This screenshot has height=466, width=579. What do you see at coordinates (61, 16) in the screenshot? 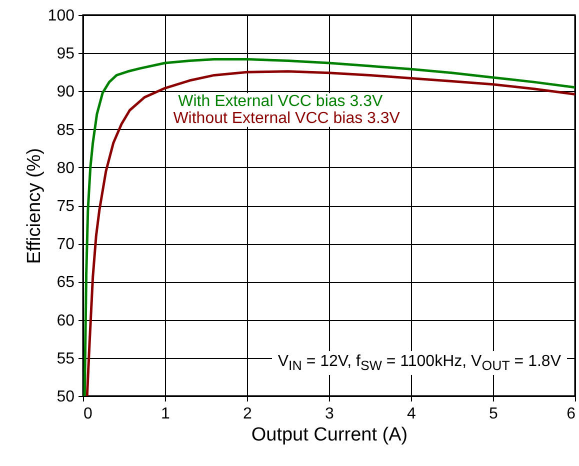
I see `y-tick-label: 100` at bounding box center [61, 16].